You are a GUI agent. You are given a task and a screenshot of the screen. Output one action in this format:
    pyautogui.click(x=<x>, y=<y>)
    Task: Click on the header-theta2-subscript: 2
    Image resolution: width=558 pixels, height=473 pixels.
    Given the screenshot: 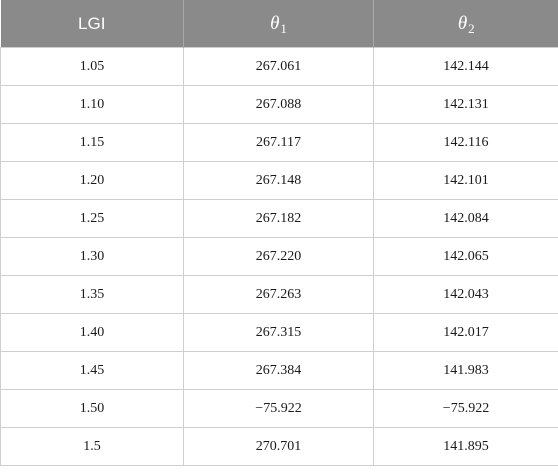 What is the action you would take?
    pyautogui.click(x=471, y=28)
    